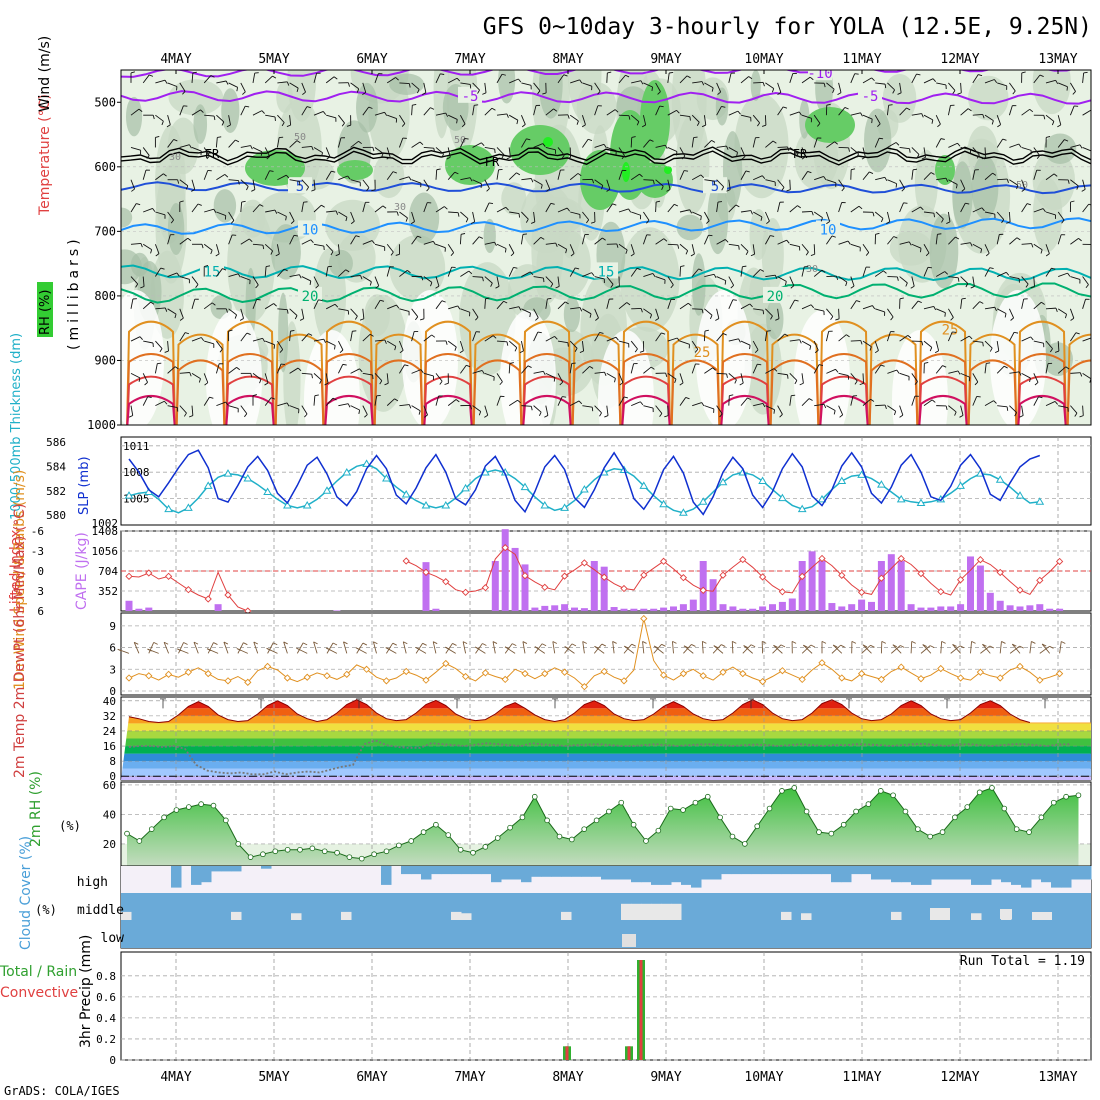 The image size is (1100, 1100). Describe the element at coordinates (20, 580) in the screenshot. I see `wind10m-axis-label: 10m Wind Speed & Barbs (m/s)` at that location.